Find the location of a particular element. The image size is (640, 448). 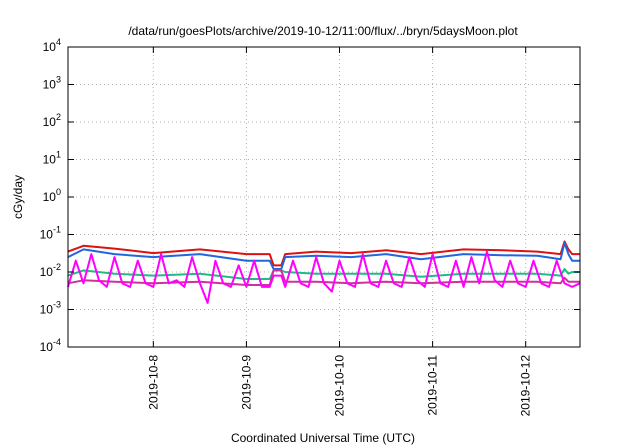

y-tick-label: 10³ is located at coordinates (52, 83).